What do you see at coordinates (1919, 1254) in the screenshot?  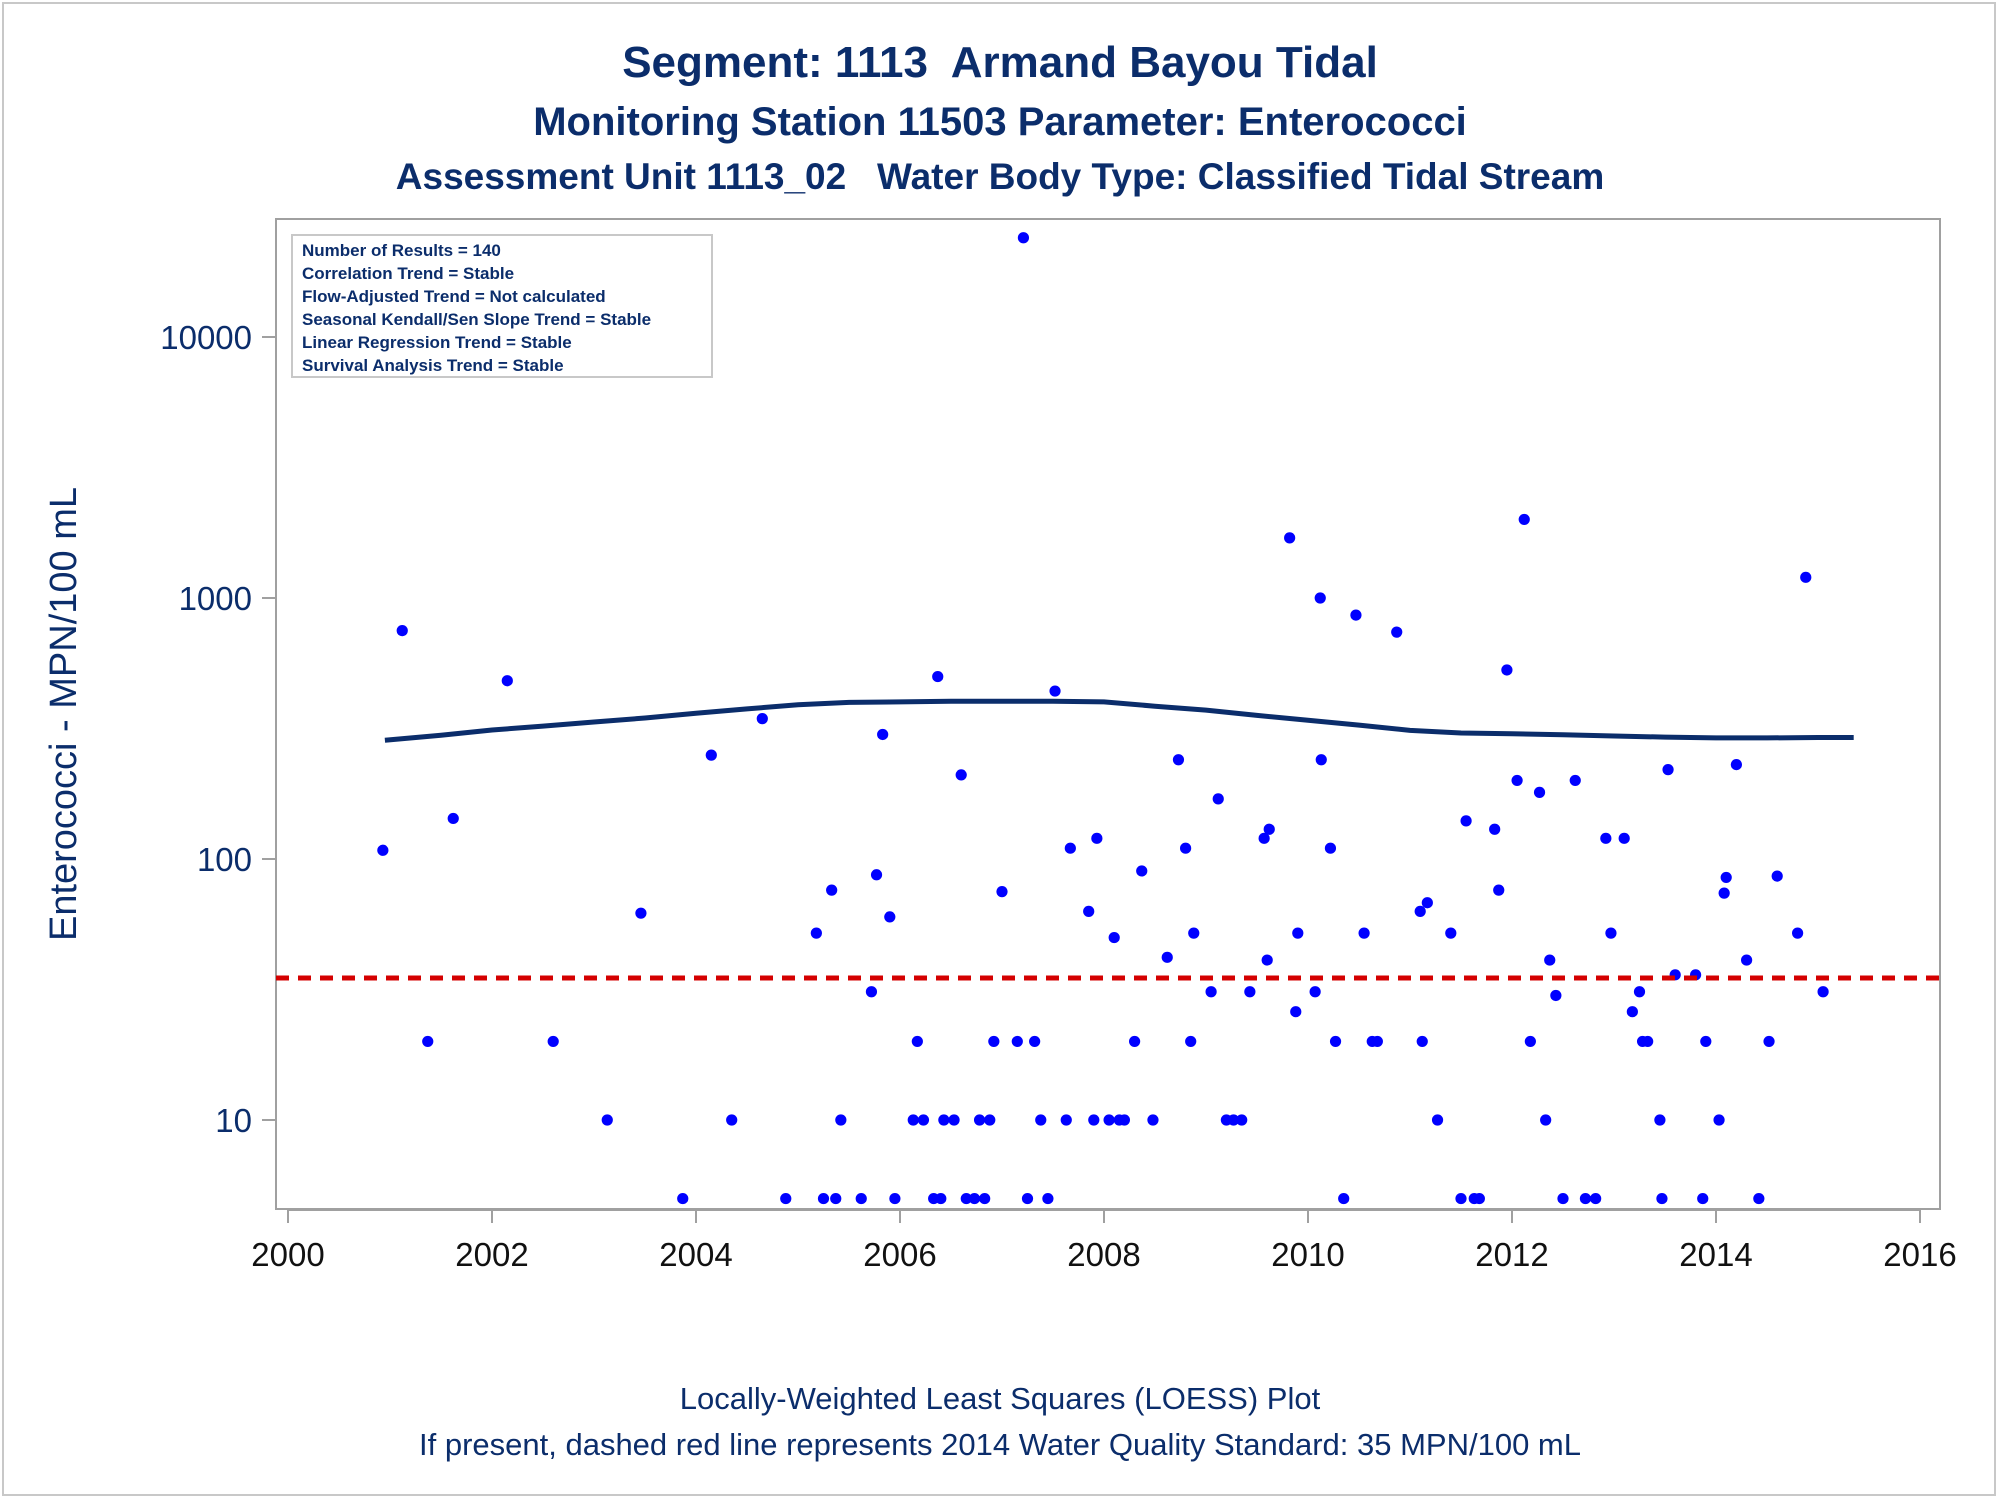 I see `x-tick-label: 2016` at bounding box center [1919, 1254].